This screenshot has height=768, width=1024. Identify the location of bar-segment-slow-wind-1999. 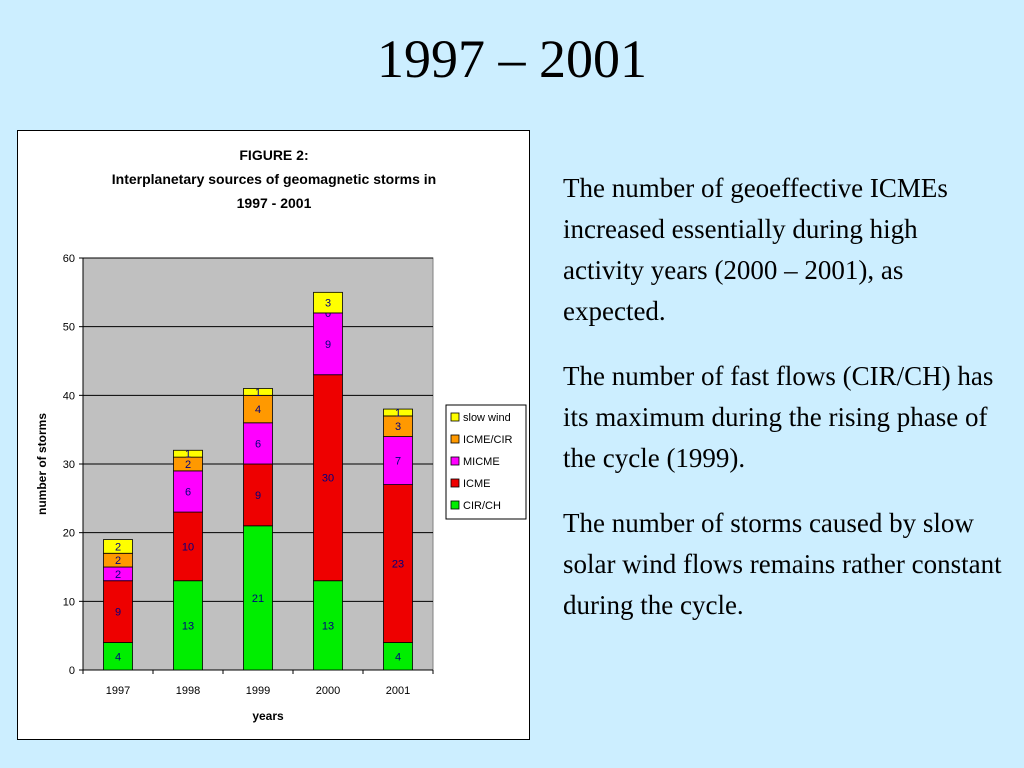
(258, 392).